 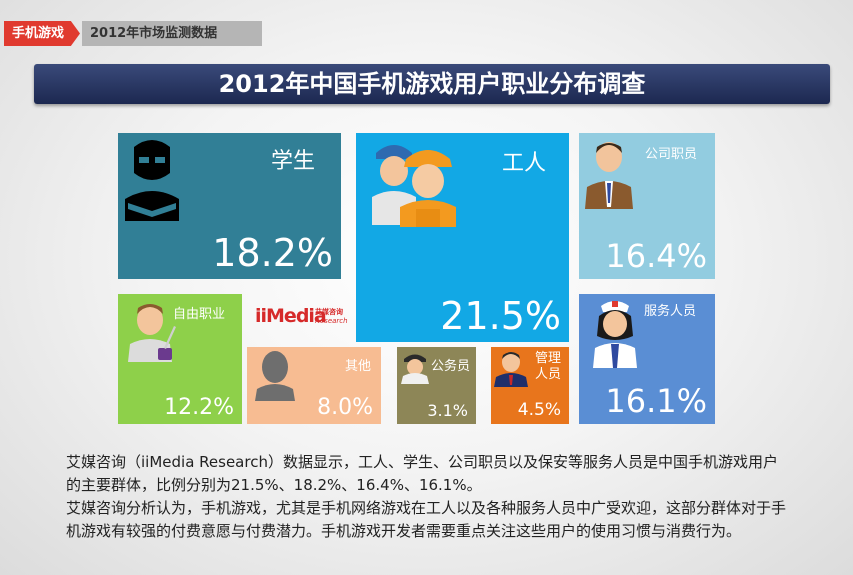 I want to click on label-other: 其他, so click(x=358, y=366).